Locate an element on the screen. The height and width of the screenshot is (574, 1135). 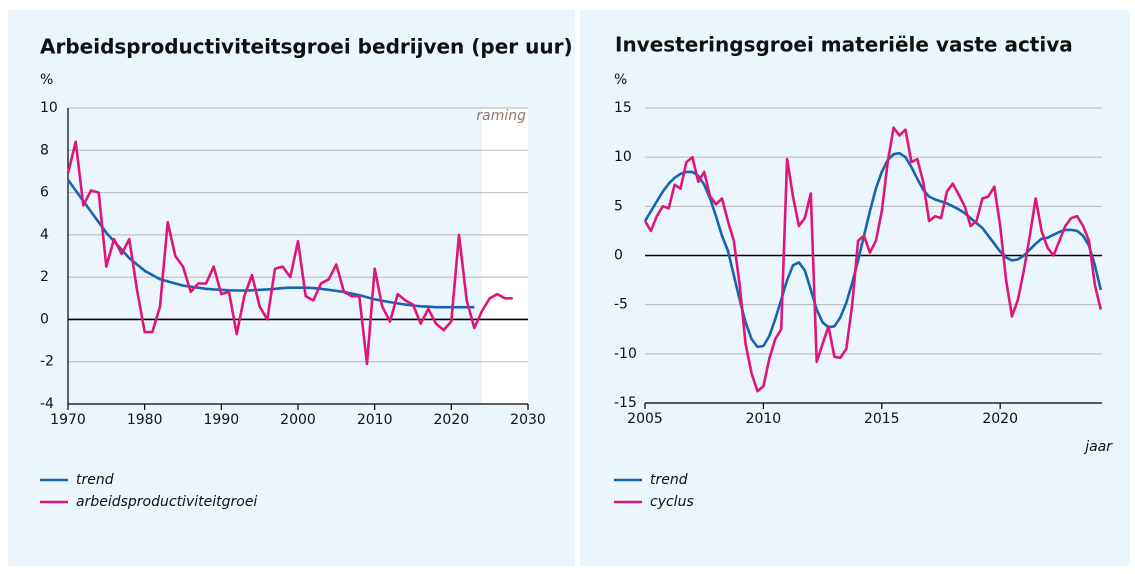
y-tick-label: 8 is located at coordinates (44, 150).